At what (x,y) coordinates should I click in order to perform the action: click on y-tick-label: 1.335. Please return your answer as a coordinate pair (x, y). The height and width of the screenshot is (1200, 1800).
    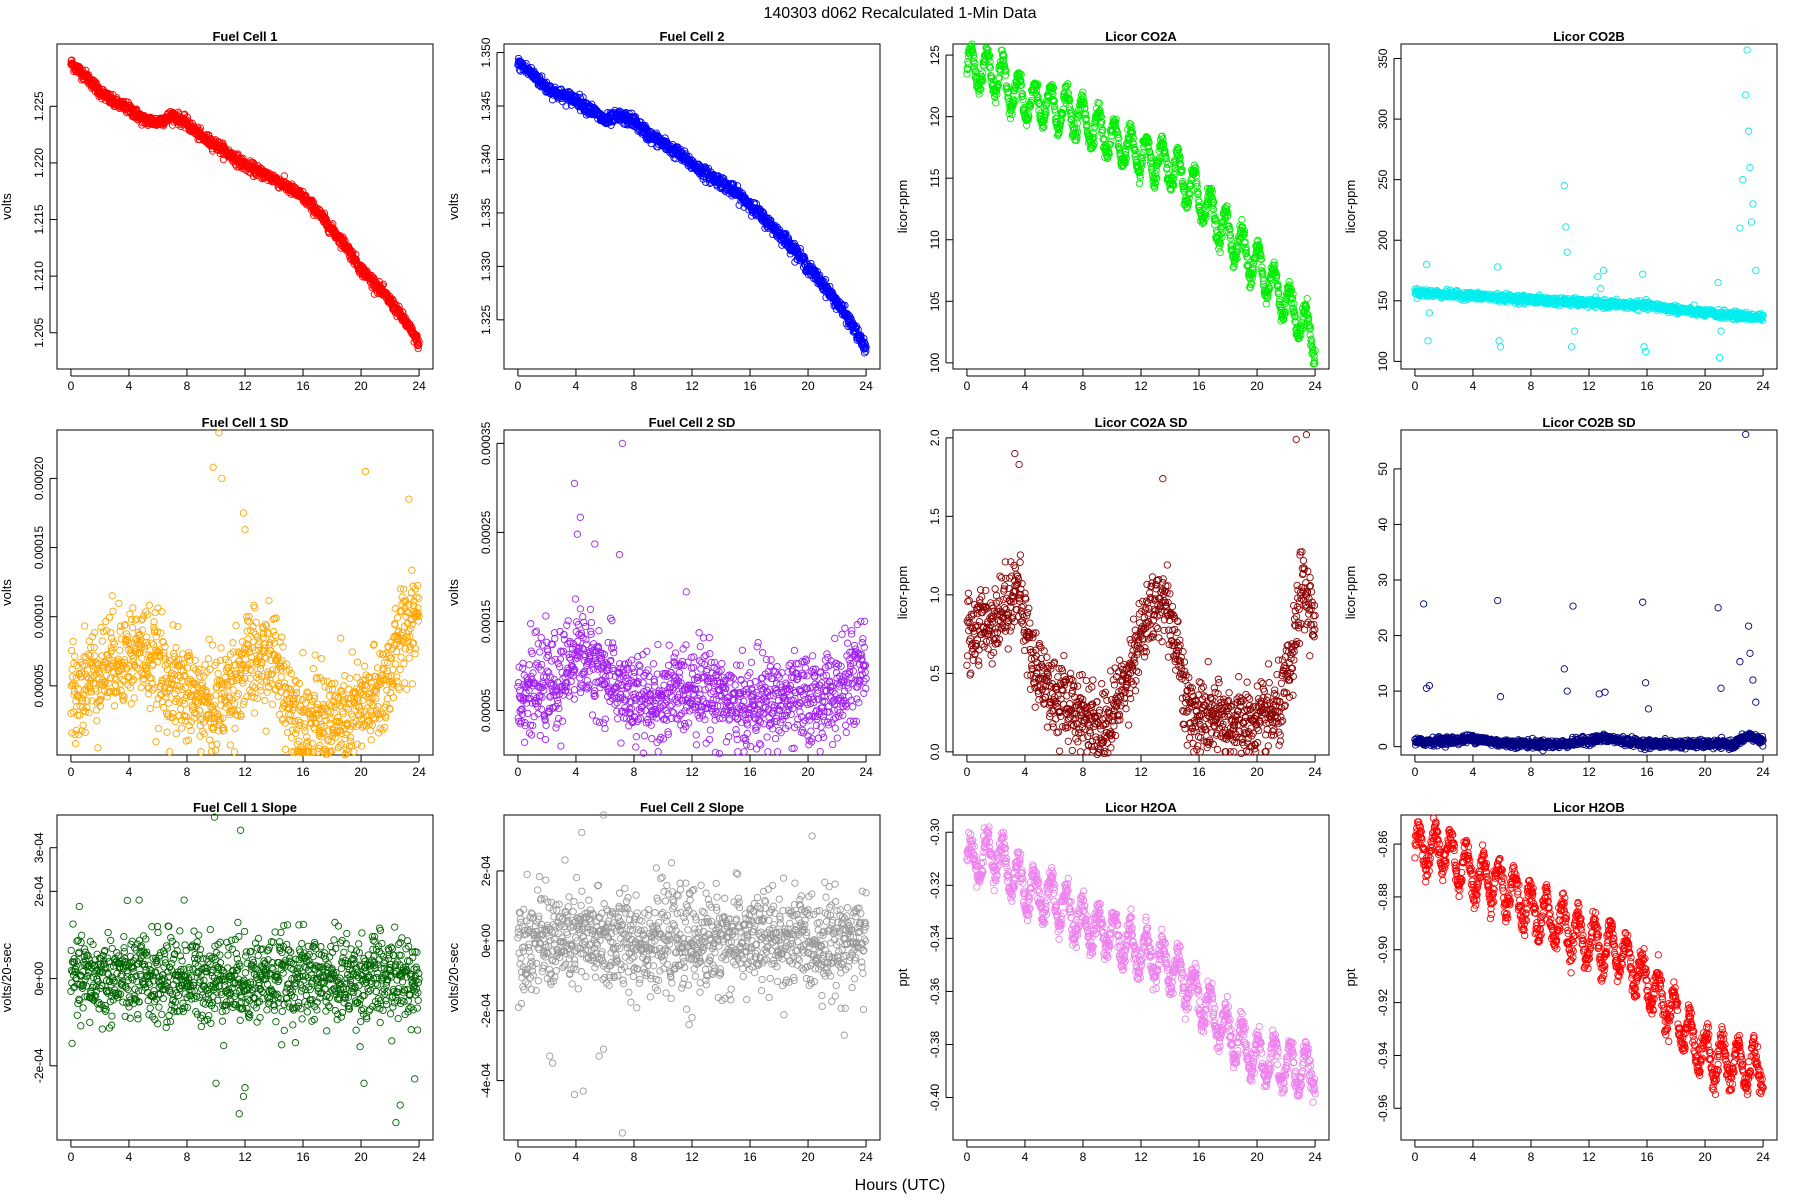
    Looking at the image, I should click on (486, 213).